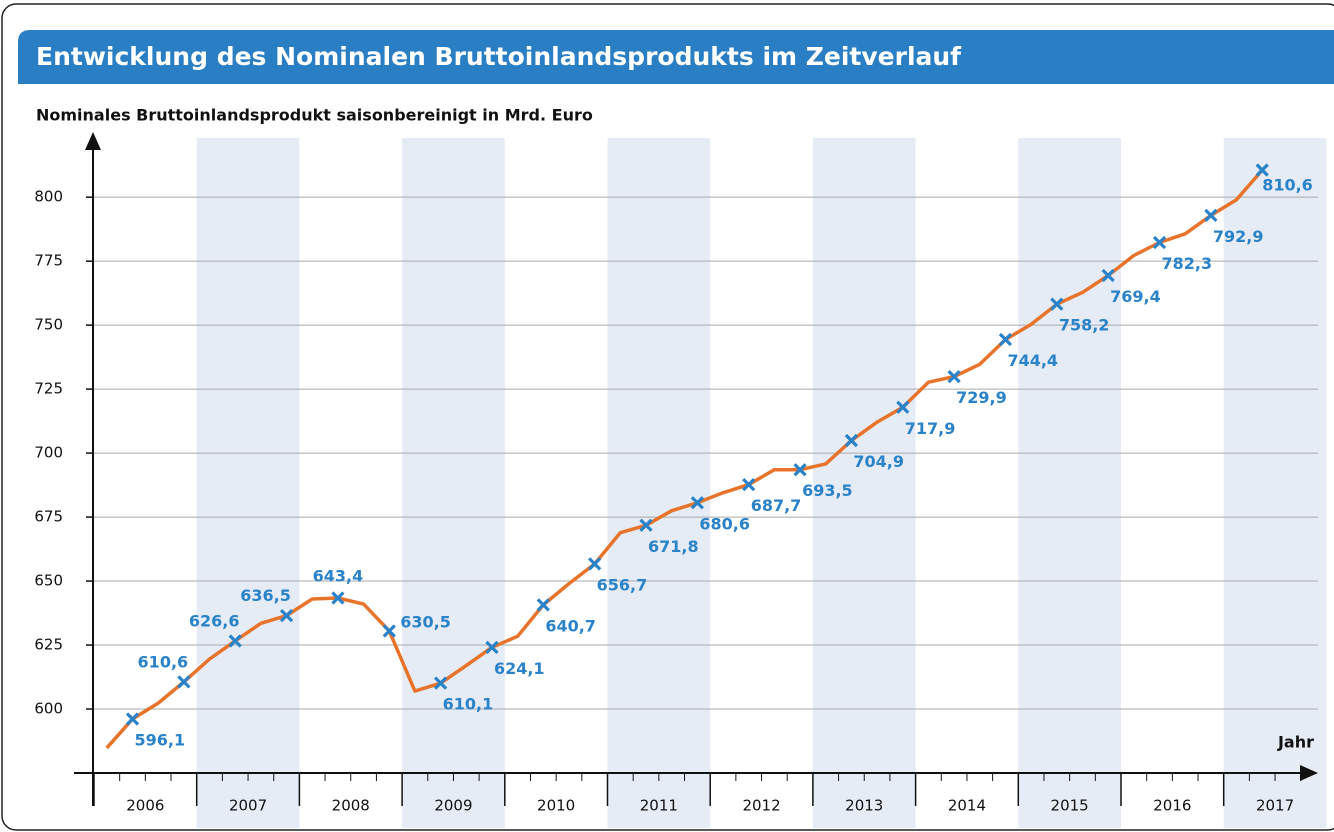  Describe the element at coordinates (48, 581) in the screenshot. I see `y-tick-label: 650` at that location.